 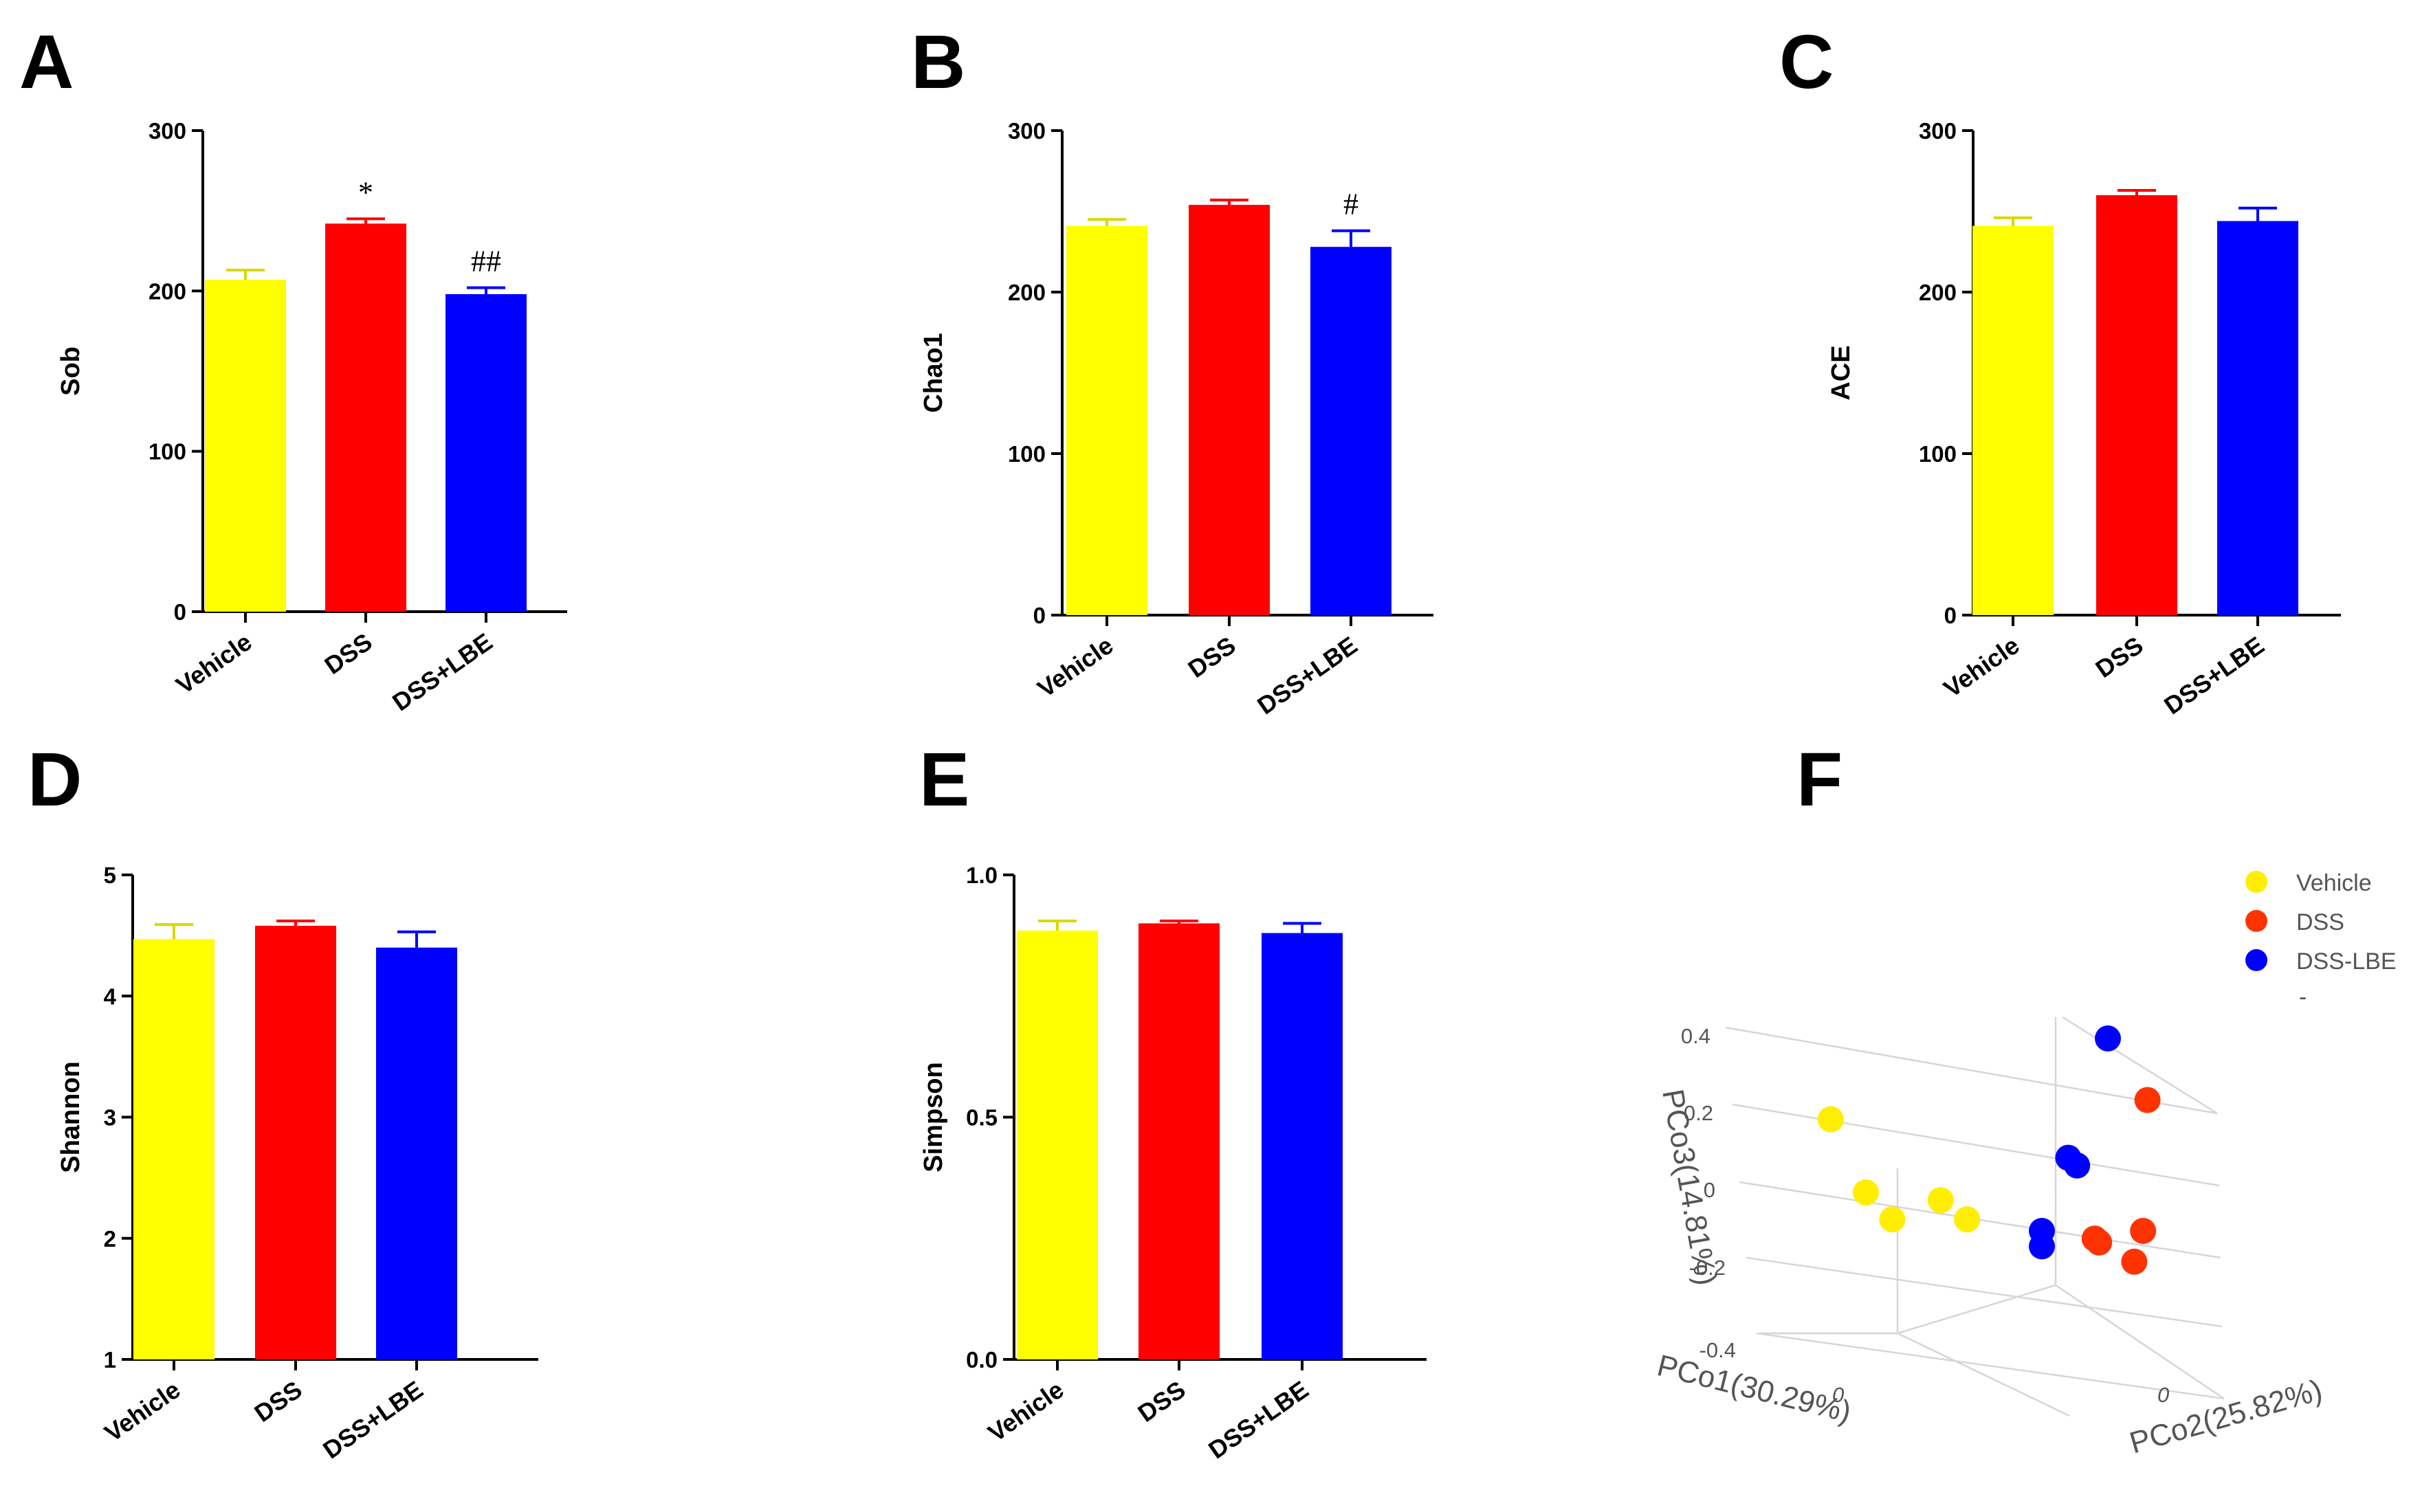 I want to click on legend-marker-vehicle, so click(x=2256, y=882).